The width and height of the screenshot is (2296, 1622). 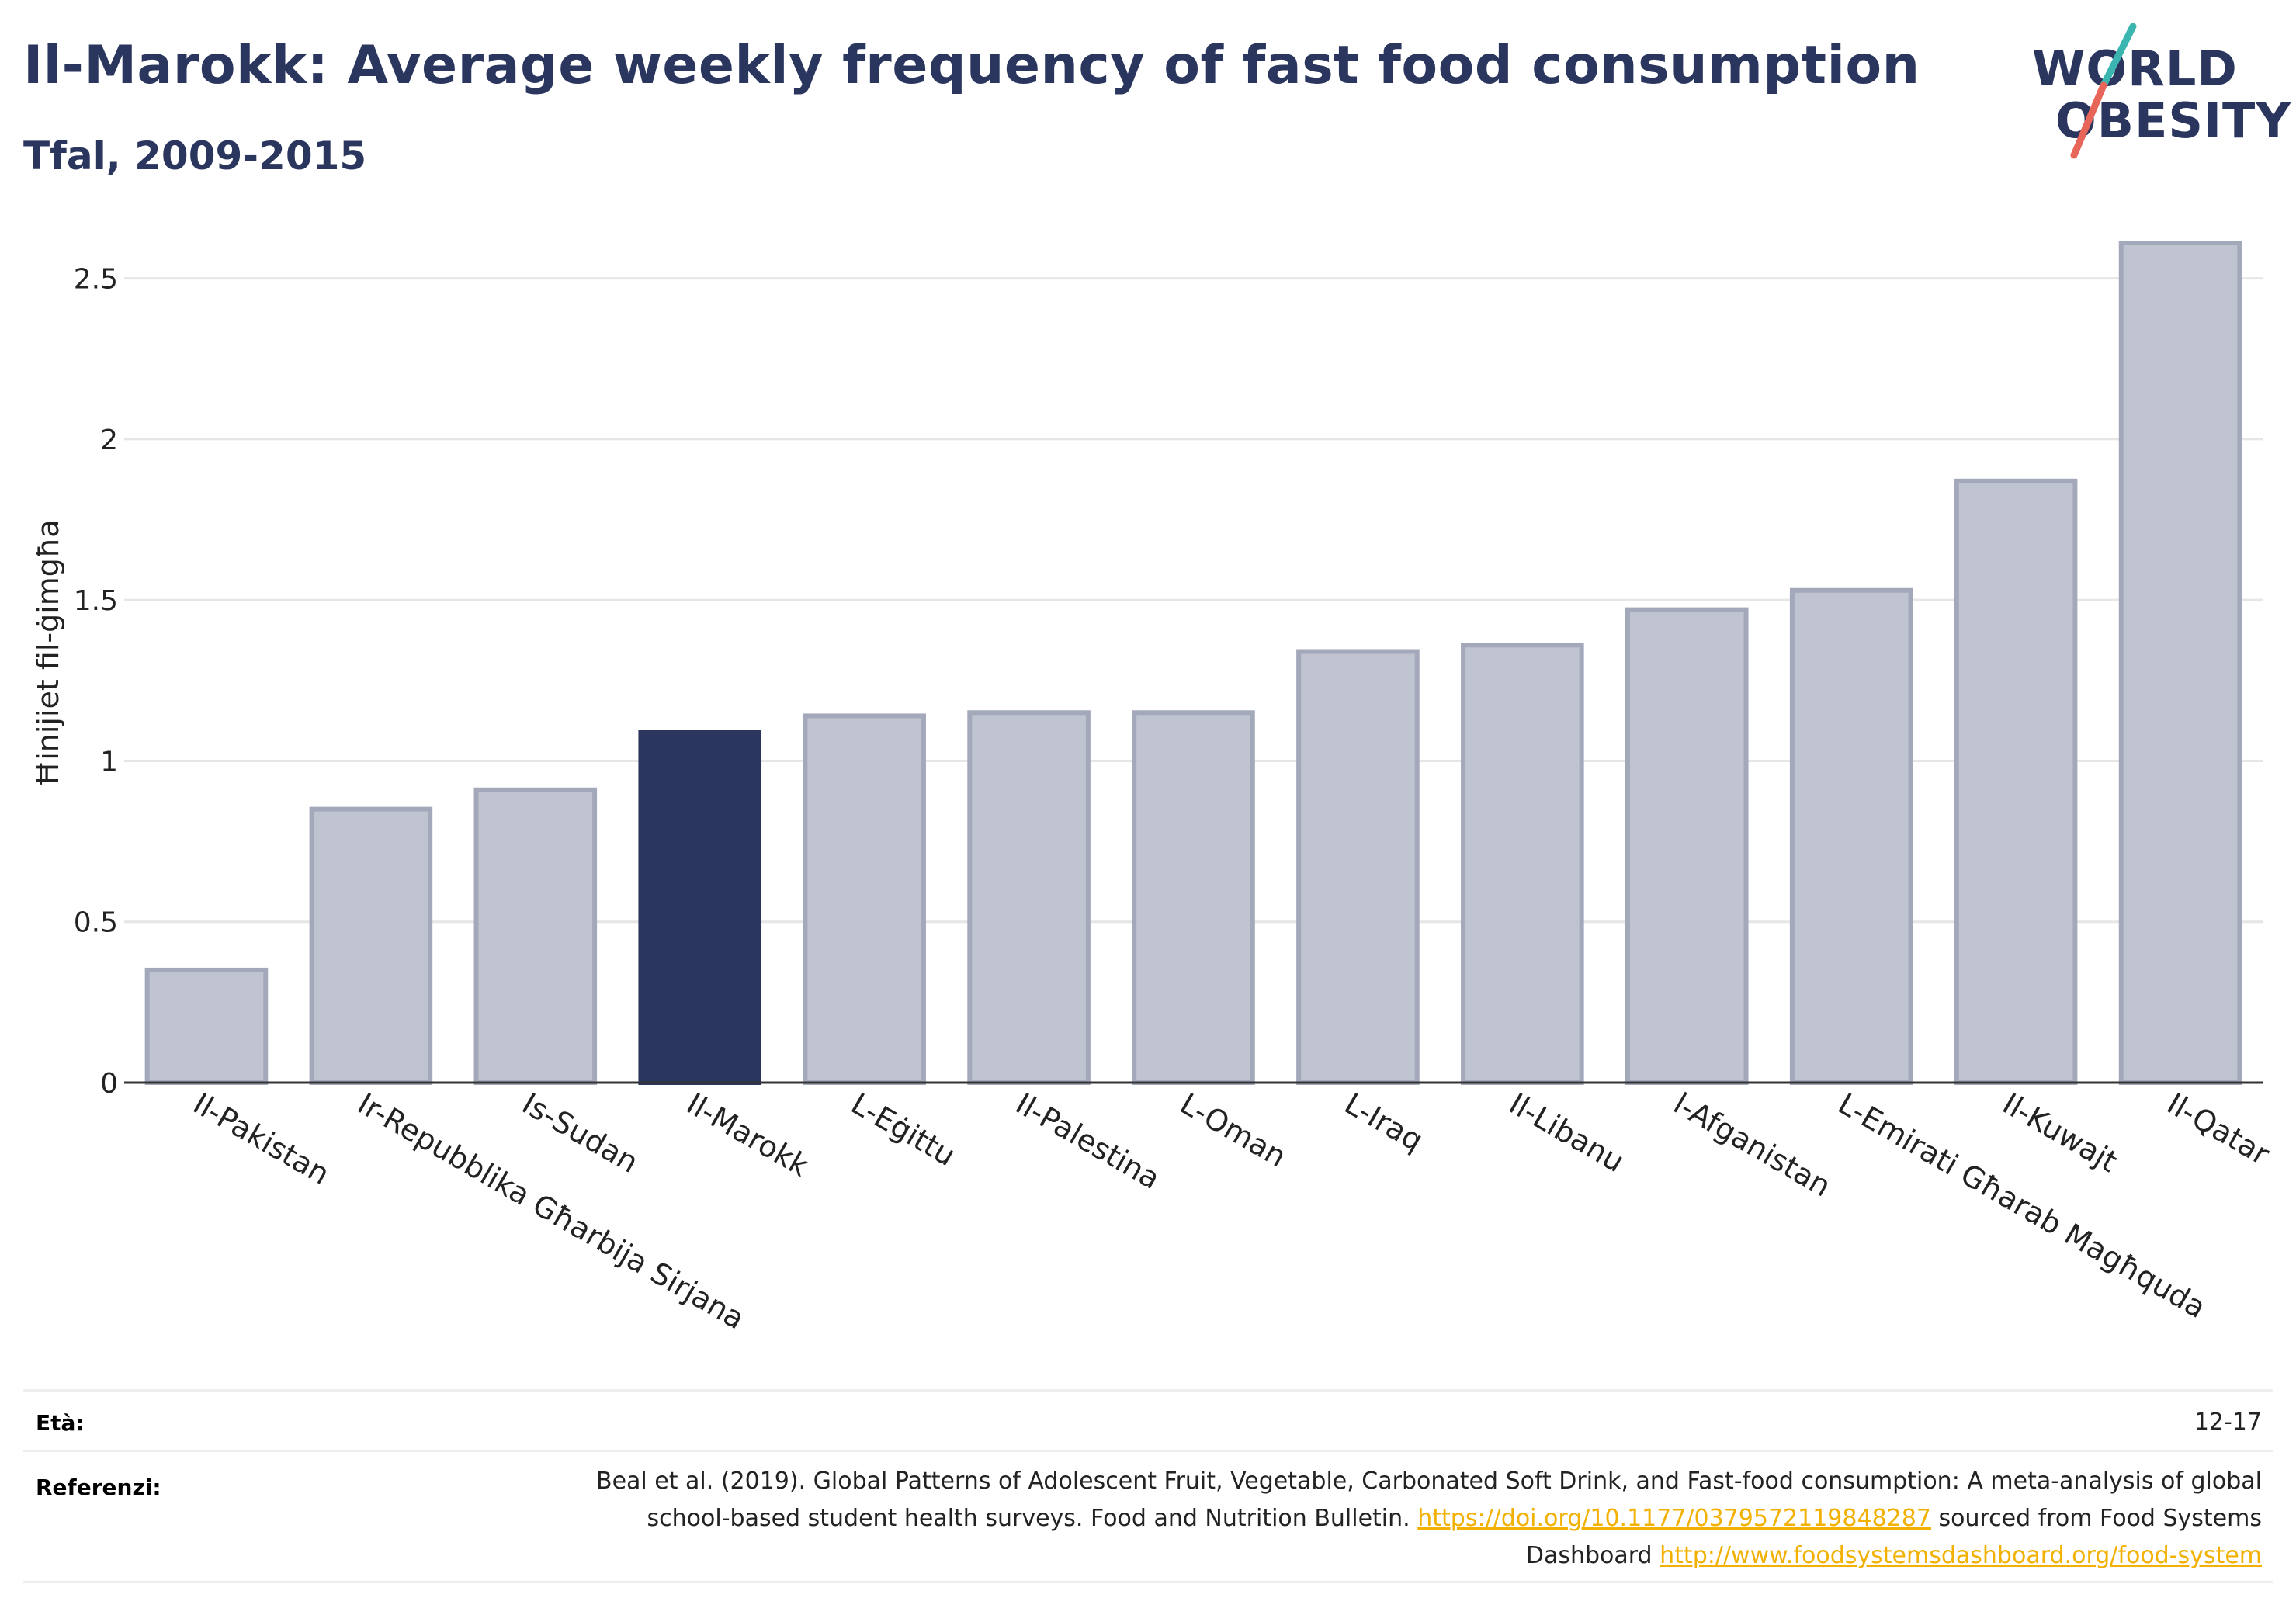 I want to click on footer-divider-bottom, so click(x=1148, y=1582).